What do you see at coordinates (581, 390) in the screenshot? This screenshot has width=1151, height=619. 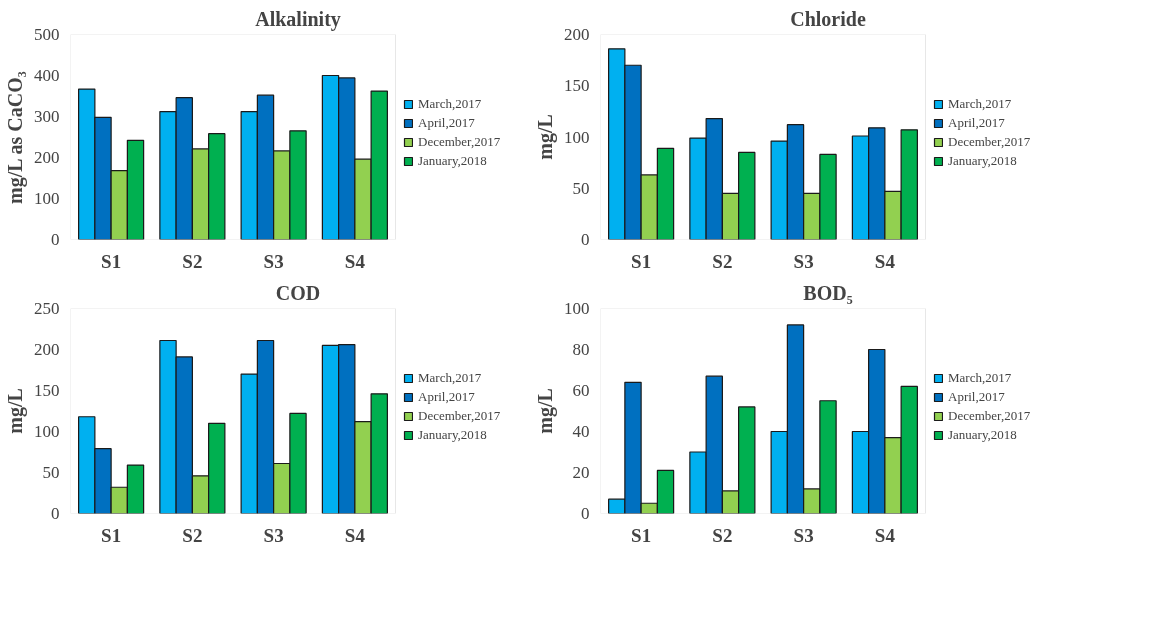 I see `y-tick-label: 60` at bounding box center [581, 390].